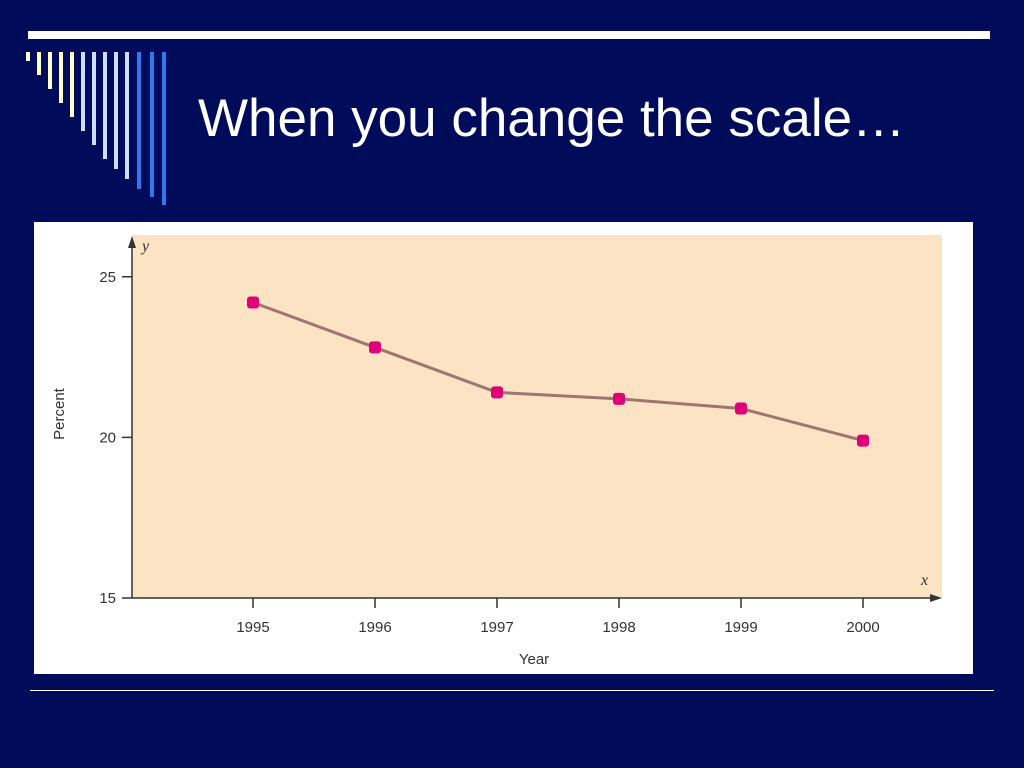 Image resolution: width=1024 pixels, height=768 pixels. What do you see at coordinates (509, 35) in the screenshot?
I see `title-top-rule` at bounding box center [509, 35].